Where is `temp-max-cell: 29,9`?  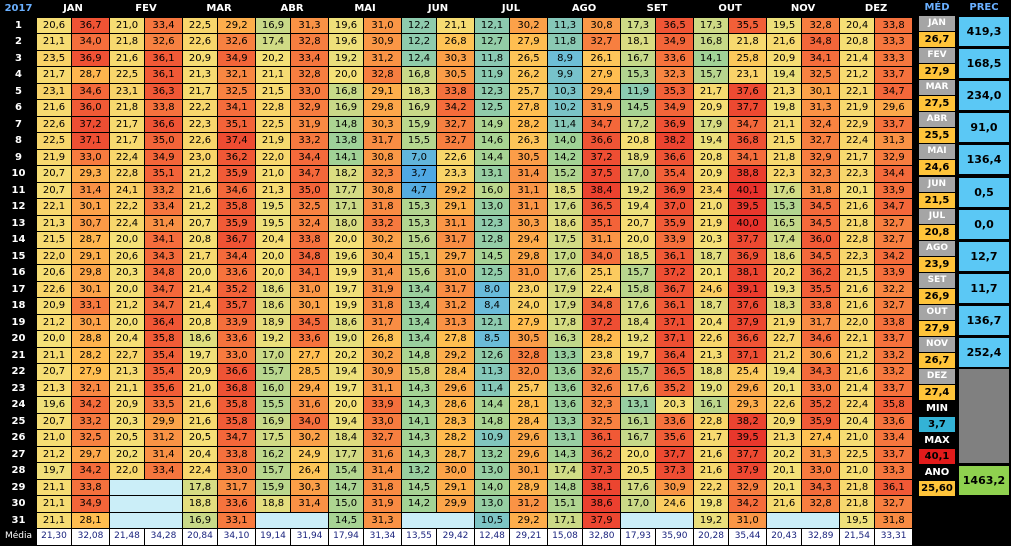
temp-max-cell: 29,9 is located at coordinates (456, 504).